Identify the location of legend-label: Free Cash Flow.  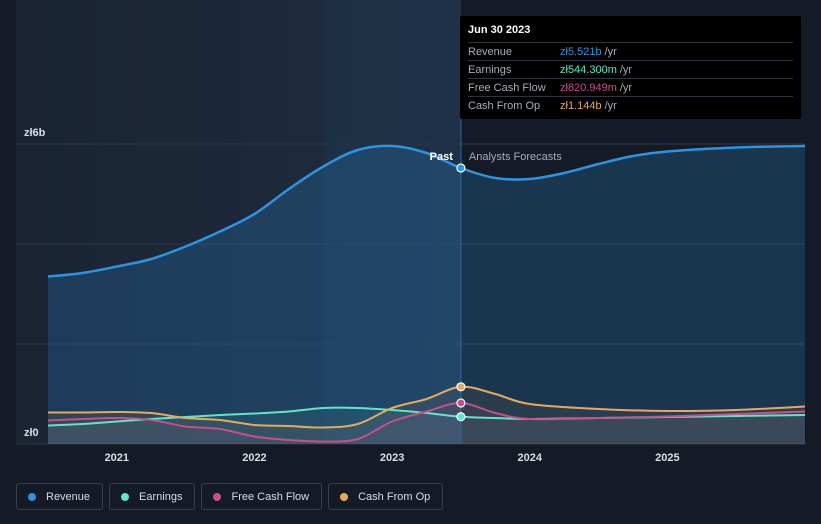
(270, 496).